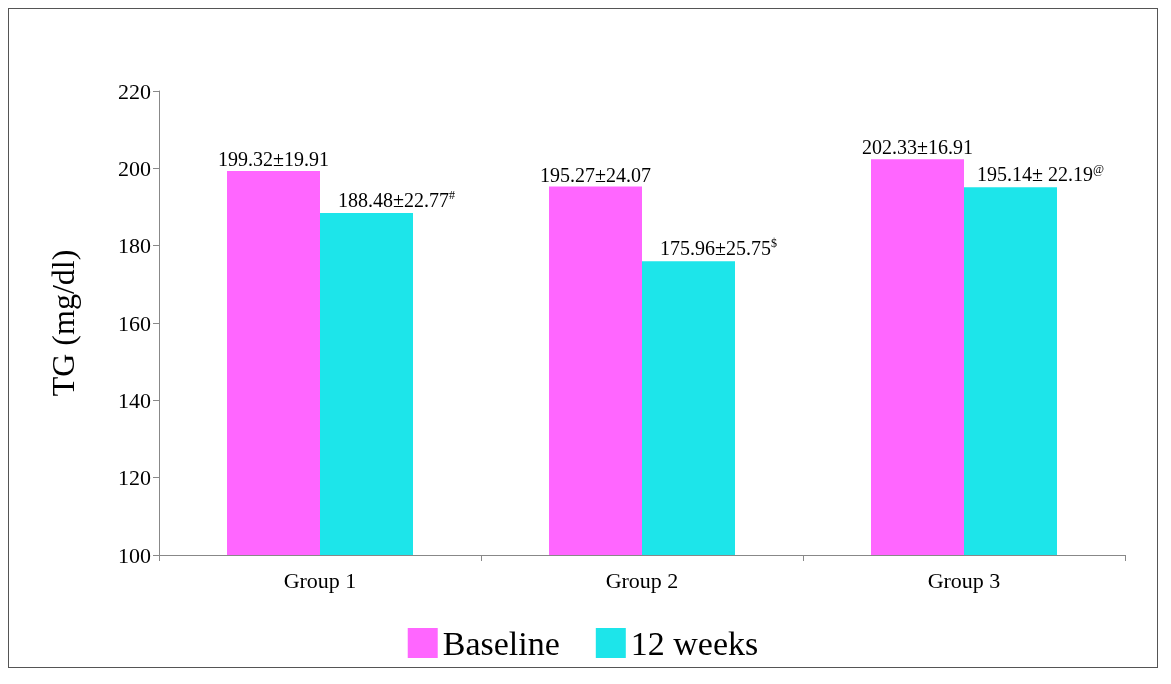  Describe the element at coordinates (63, 323) in the screenshot. I see `y-axis-title: TG (mg/dl)` at that location.